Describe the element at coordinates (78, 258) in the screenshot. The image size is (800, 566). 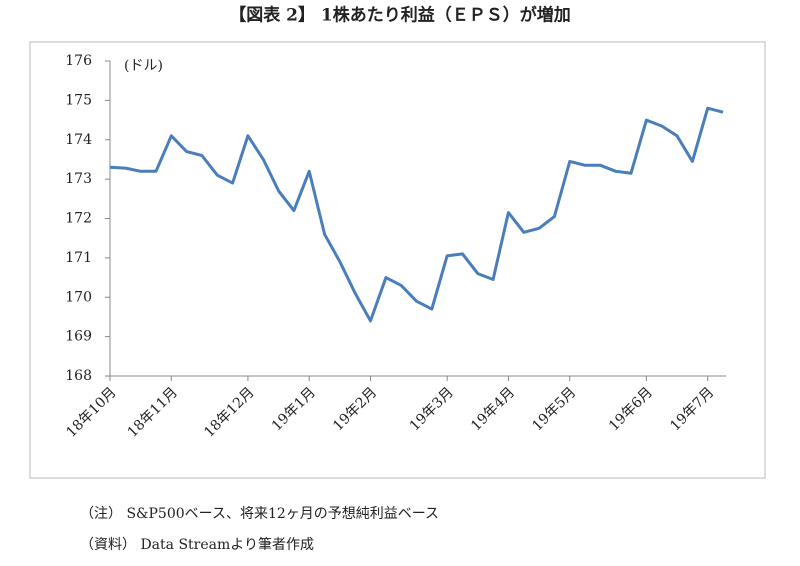
I see `y-tick-label: 171` at that location.